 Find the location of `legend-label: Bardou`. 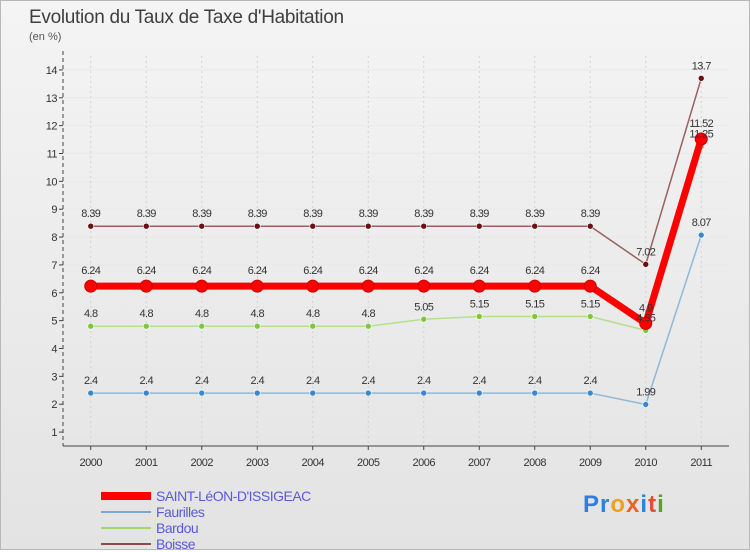

legend-label: Bardou is located at coordinates (177, 528).